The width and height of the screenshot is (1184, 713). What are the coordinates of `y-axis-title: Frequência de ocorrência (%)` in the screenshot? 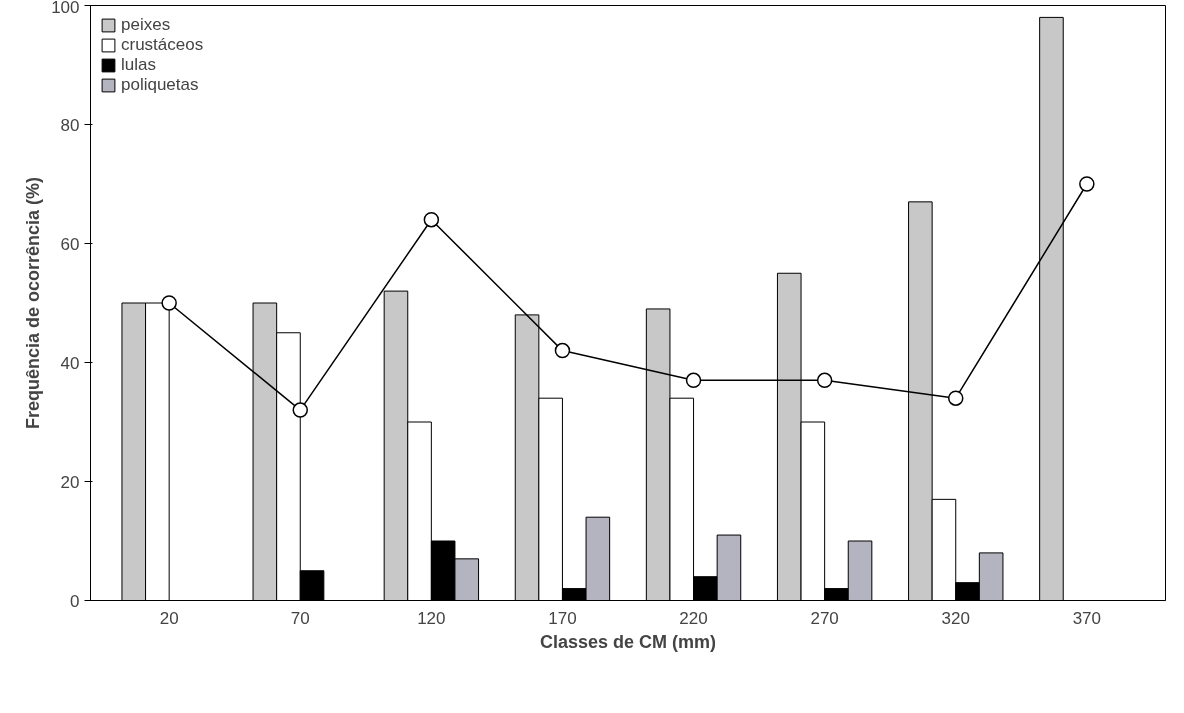 It's located at (33, 303).